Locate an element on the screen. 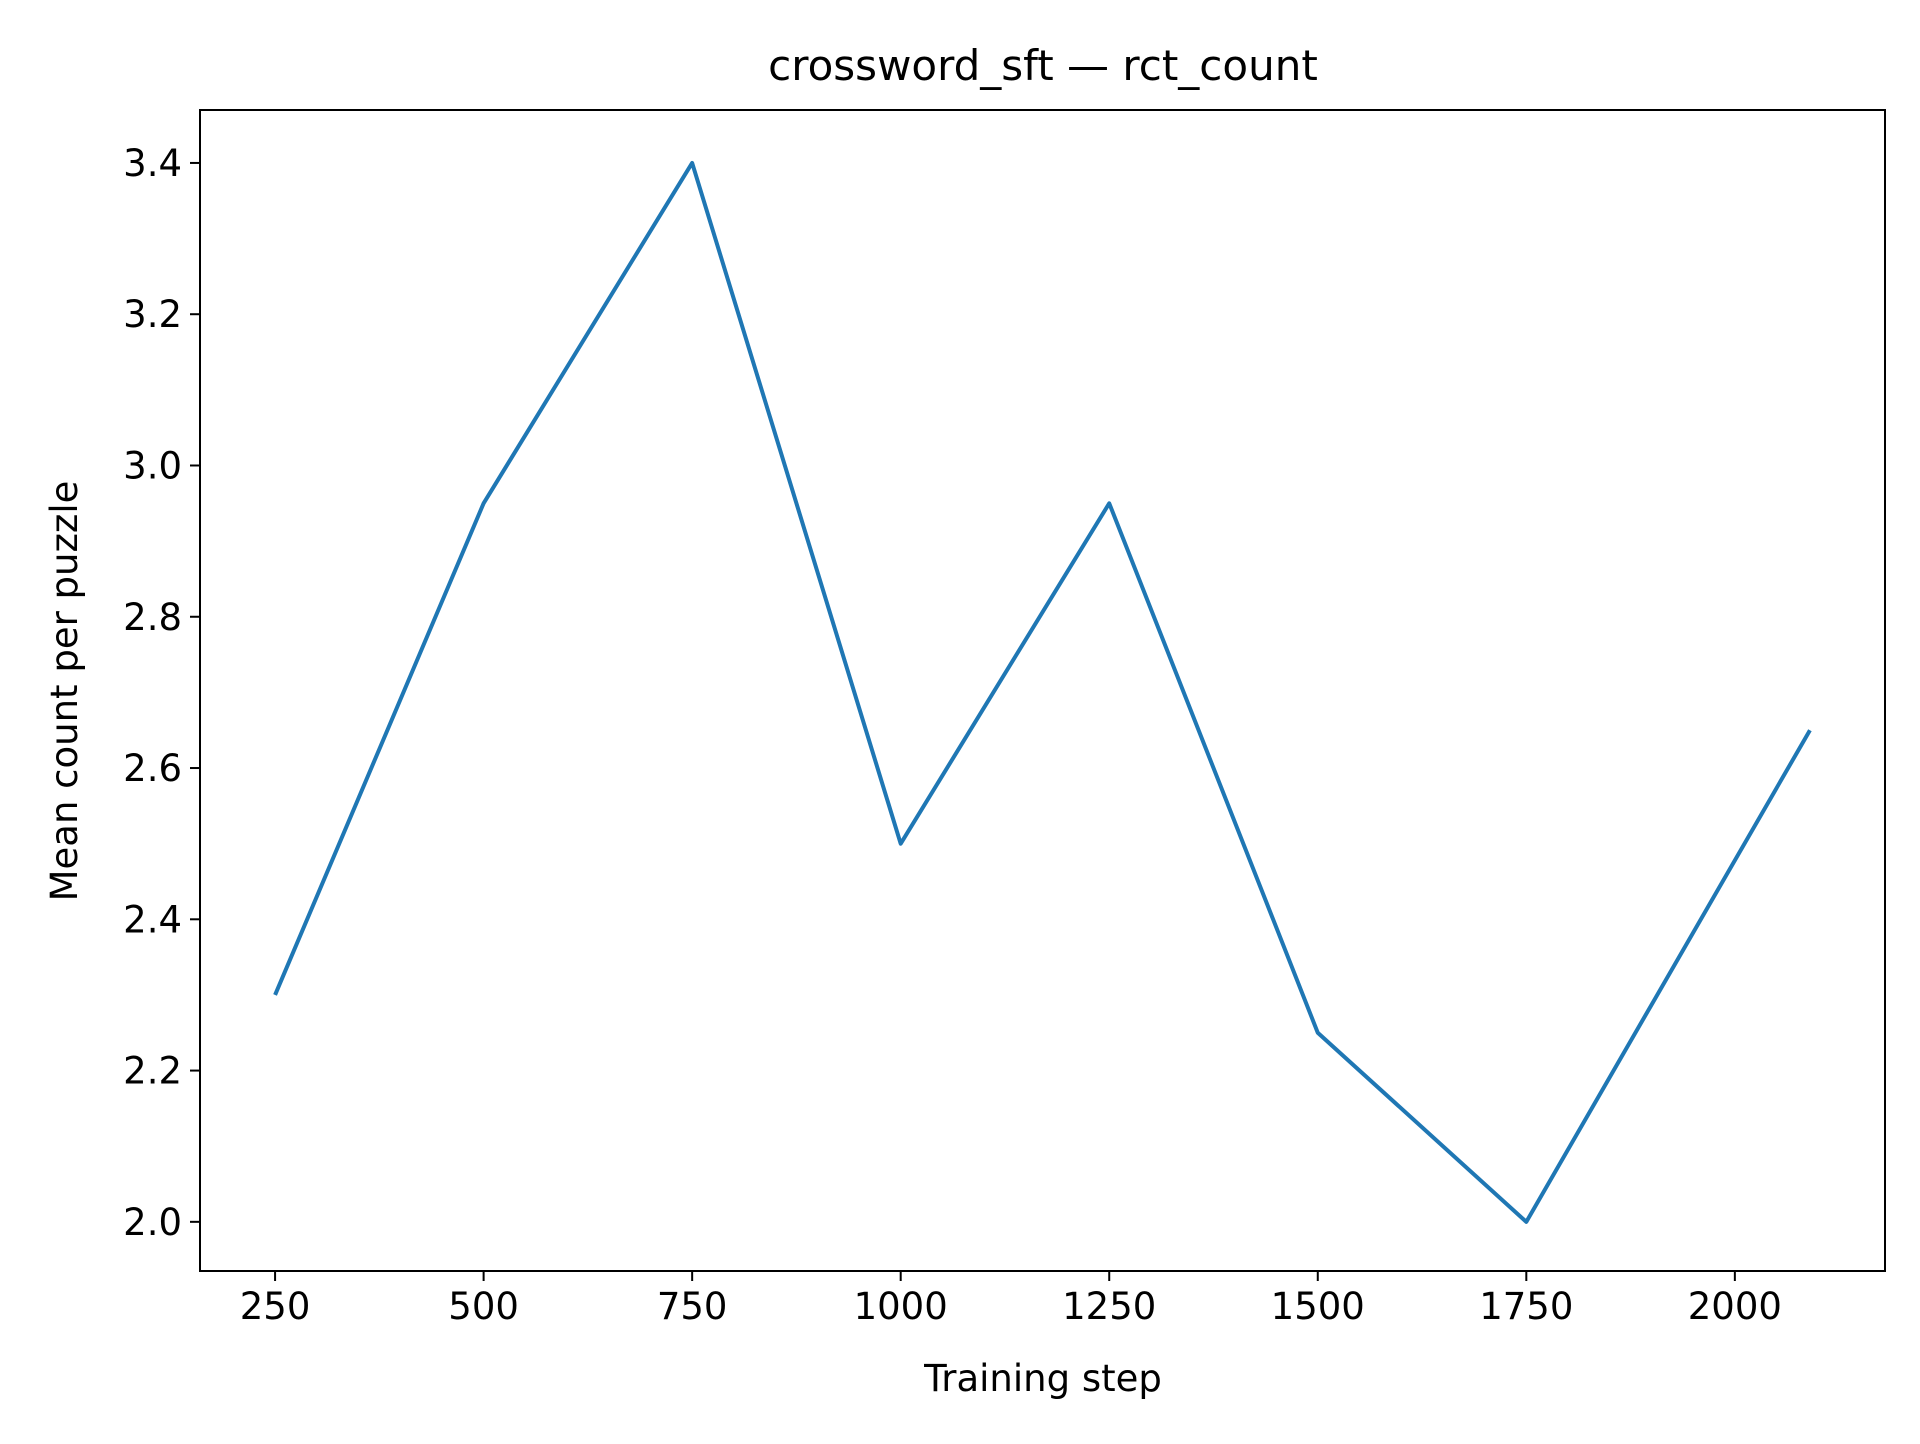 The height and width of the screenshot is (1444, 1920). x-tick-label: 1250 is located at coordinates (1109, 1306).